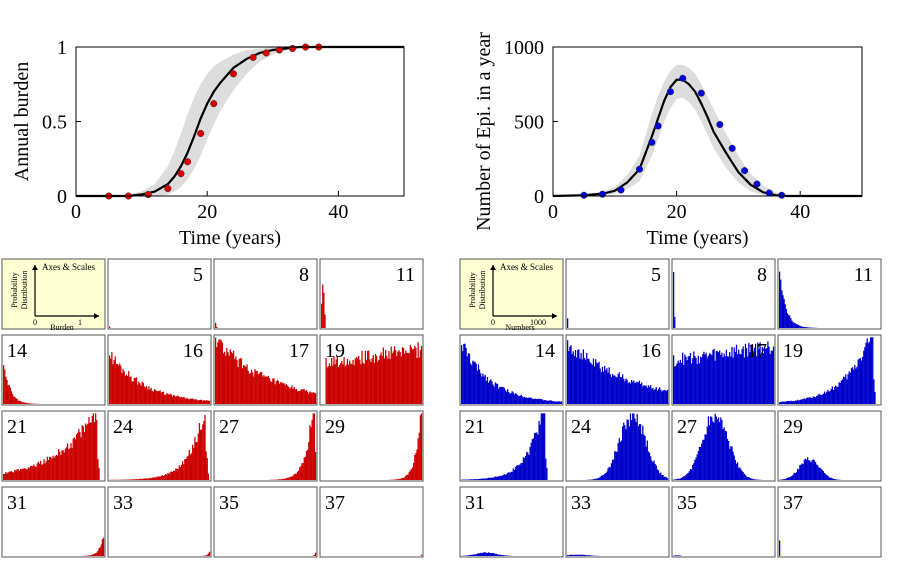 This screenshot has height=569, width=905. Describe the element at coordinates (617, 294) in the screenshot. I see `histogram-panel: 5` at that location.